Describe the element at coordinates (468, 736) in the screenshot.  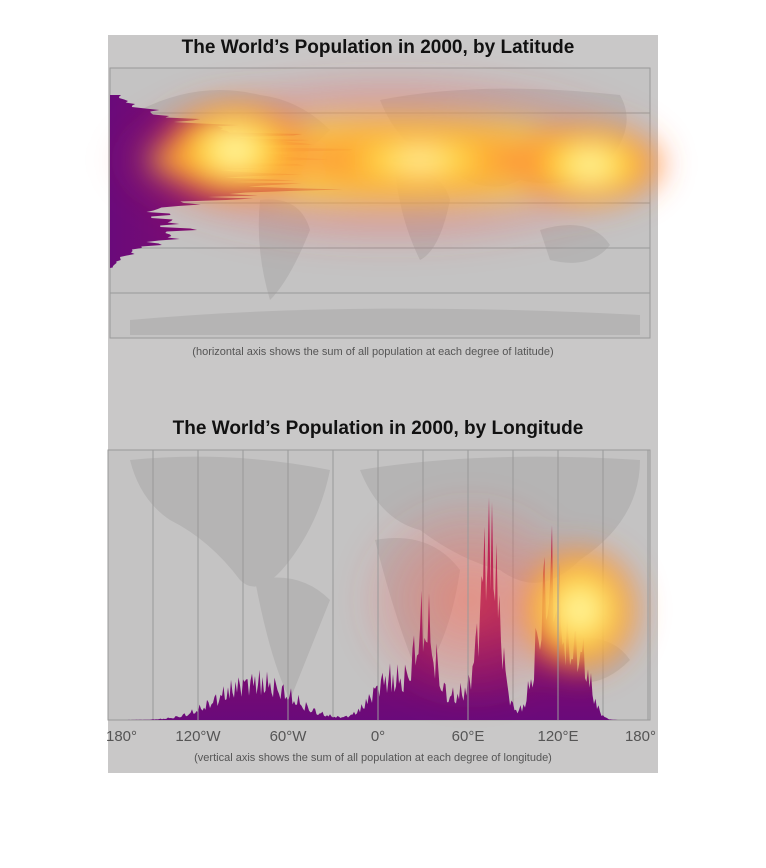
I see `x-tick-label: 60°E` at that location.